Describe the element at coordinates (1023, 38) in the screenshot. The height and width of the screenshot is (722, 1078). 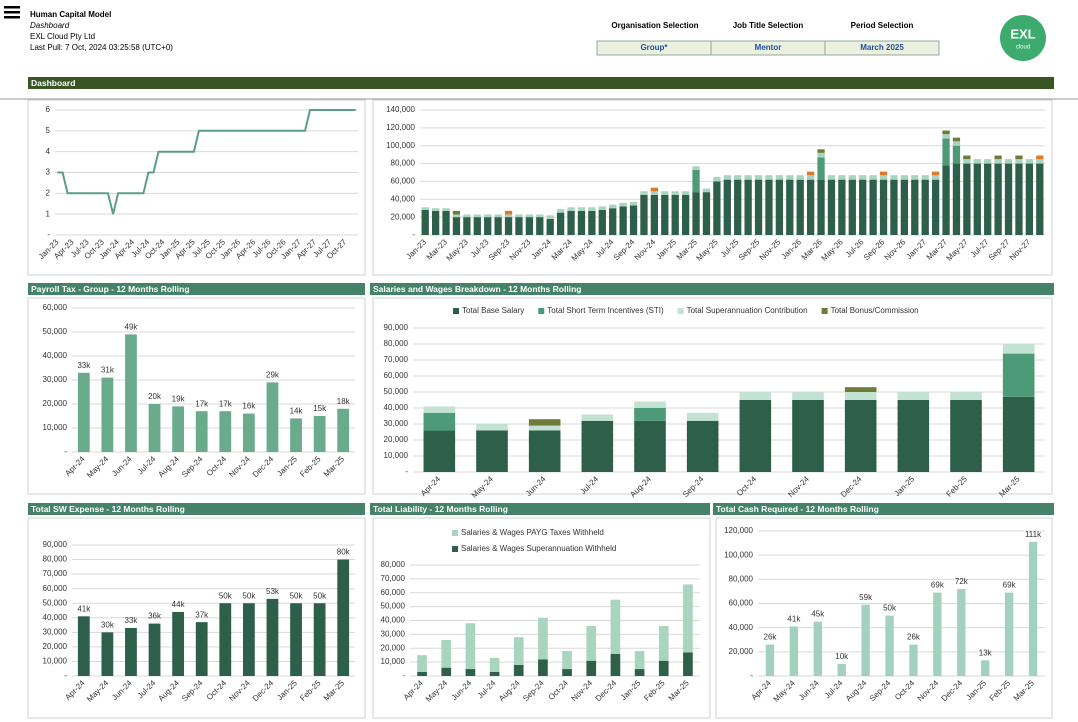
I see `logo` at that location.